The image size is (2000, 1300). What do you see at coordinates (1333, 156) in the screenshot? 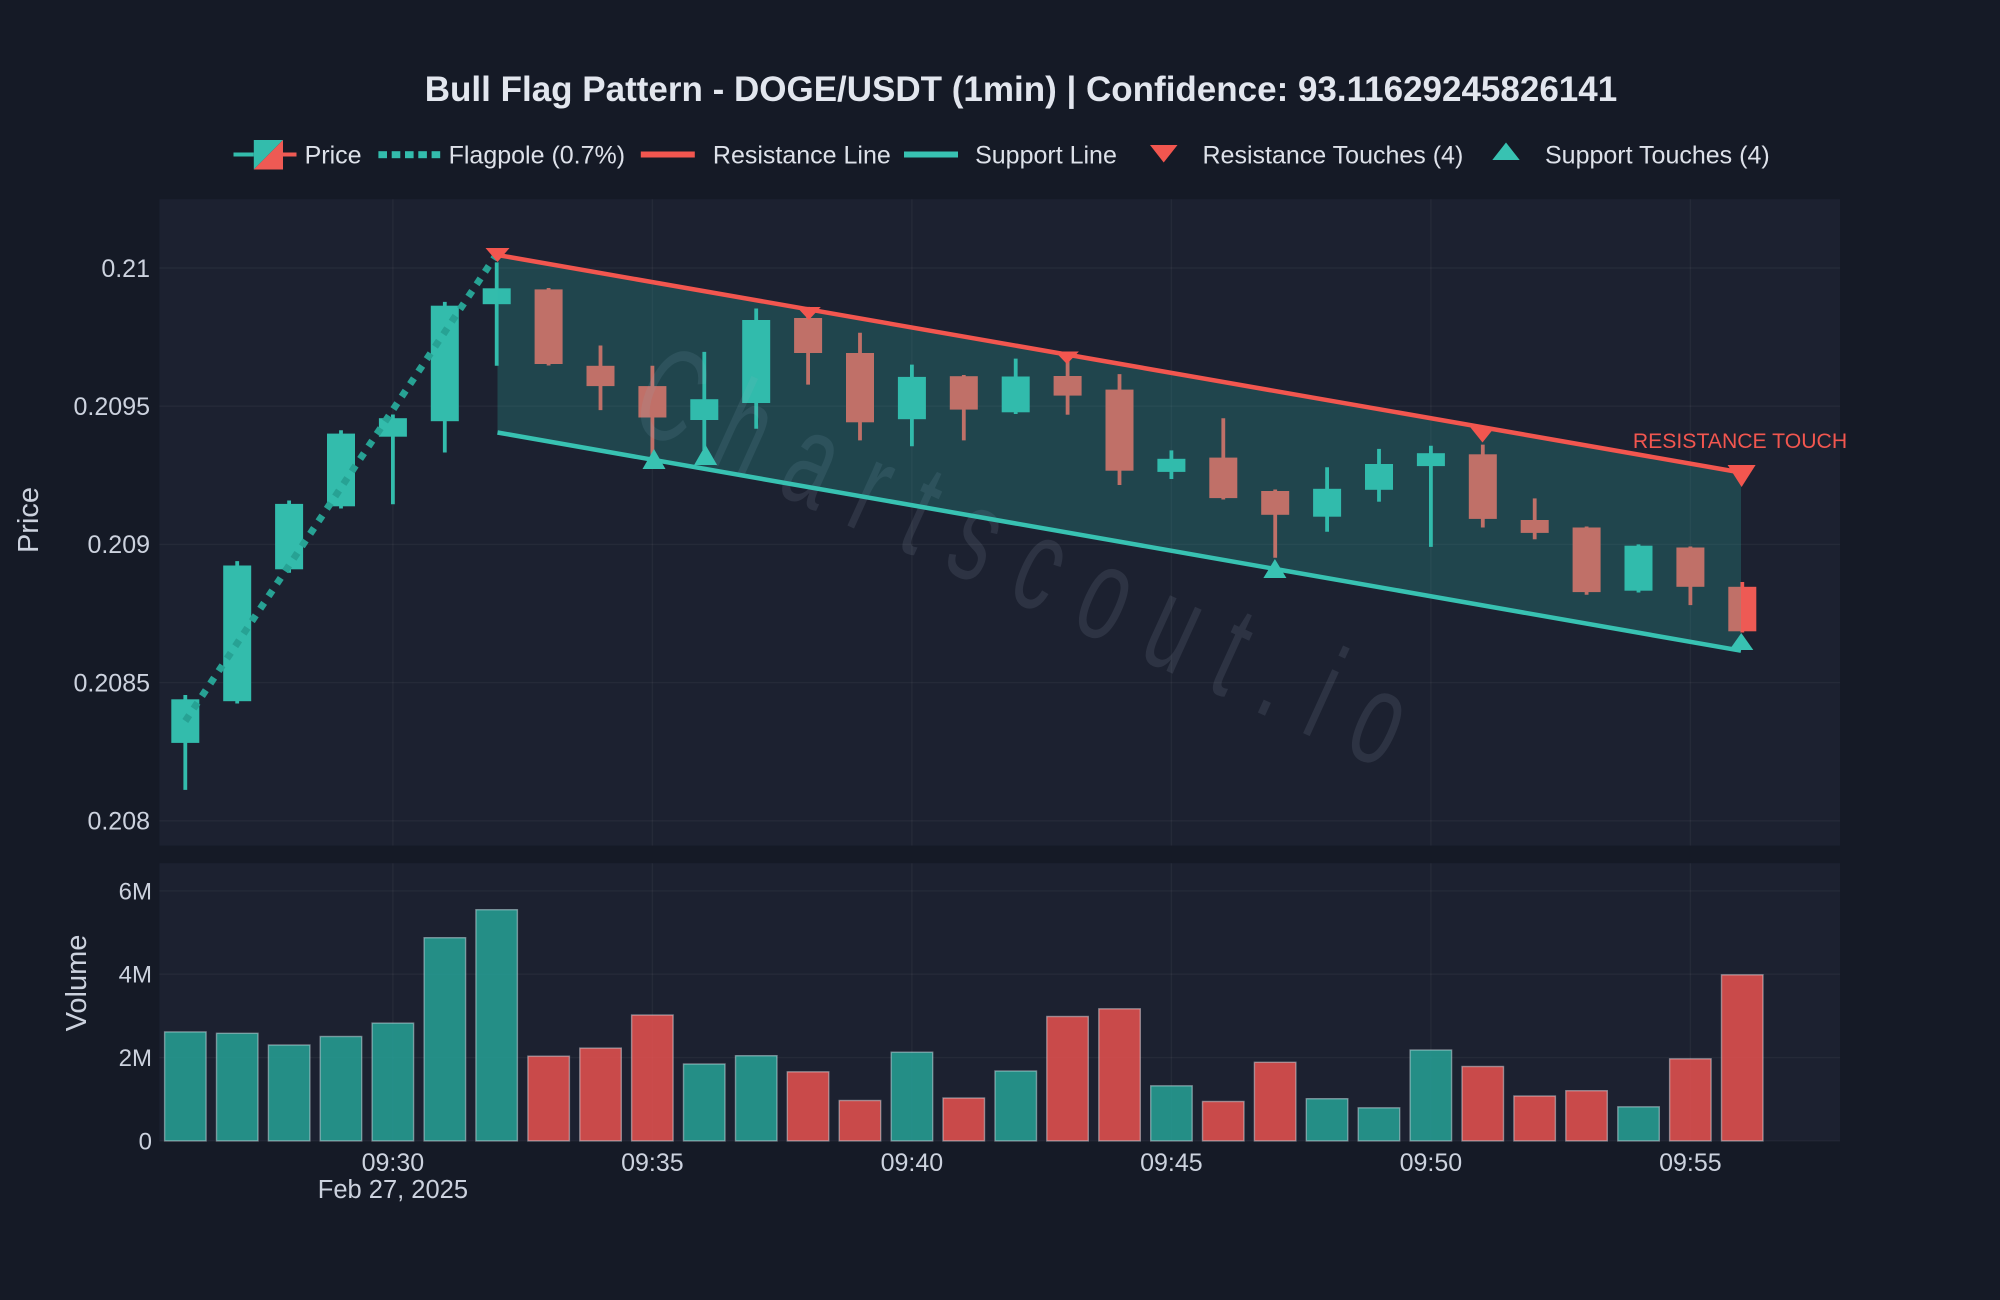
I see `svg-text: Resistance Touches (4)` at bounding box center [1333, 156].